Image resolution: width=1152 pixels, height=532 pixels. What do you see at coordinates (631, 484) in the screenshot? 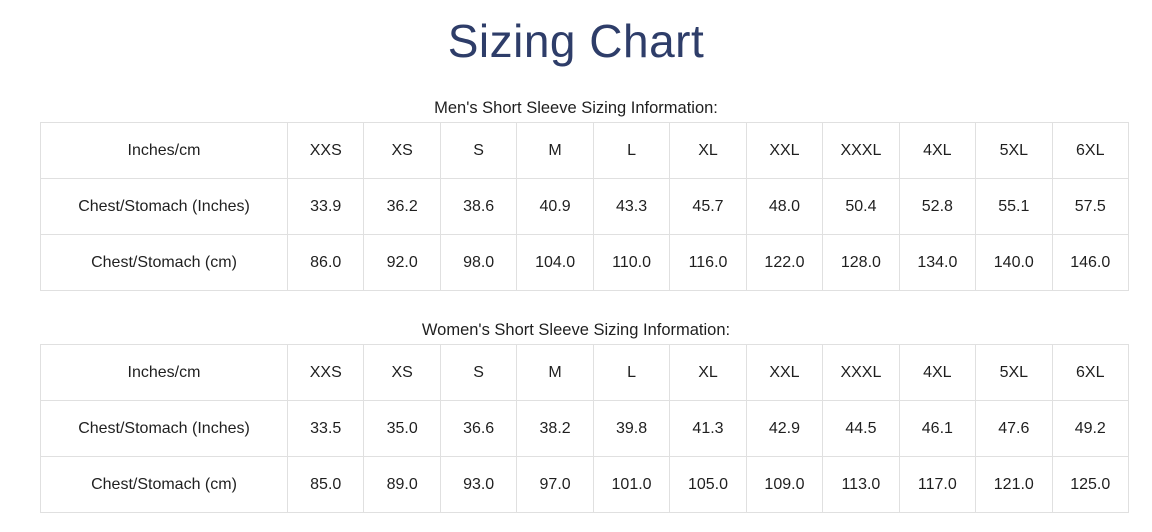
I see `measurement-value-cell: 101.0` at bounding box center [631, 484].